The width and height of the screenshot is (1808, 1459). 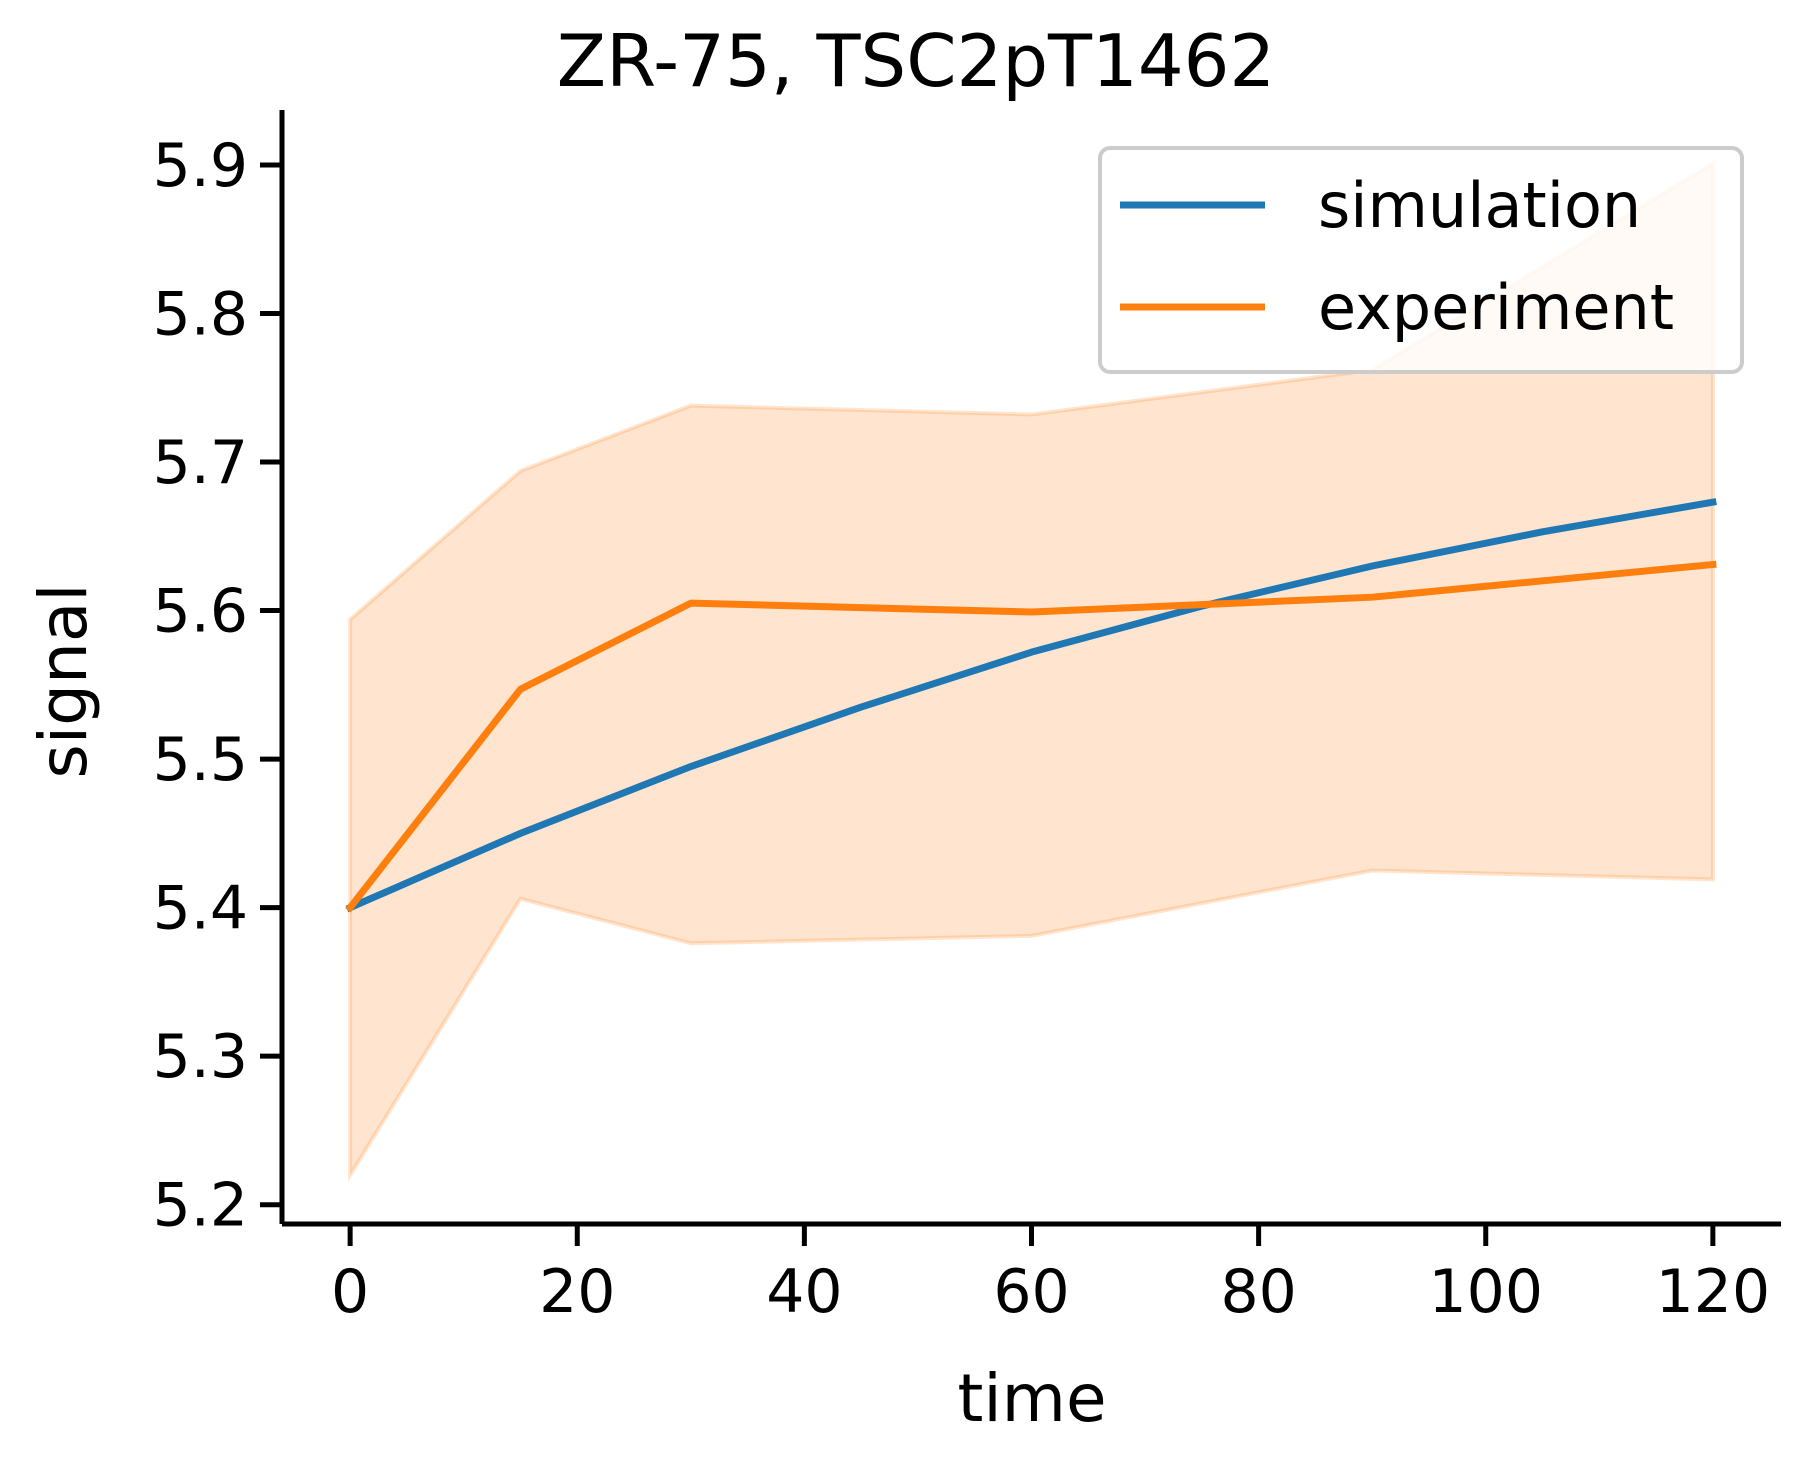 I want to click on y-tick-label: 5.2, so click(x=200, y=1206).